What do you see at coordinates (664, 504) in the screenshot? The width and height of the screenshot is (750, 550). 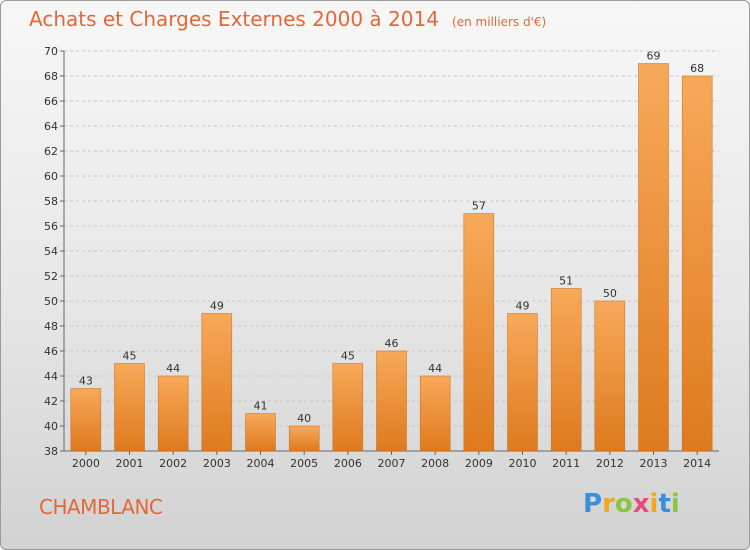 I see `logo-letter: t` at bounding box center [664, 504].